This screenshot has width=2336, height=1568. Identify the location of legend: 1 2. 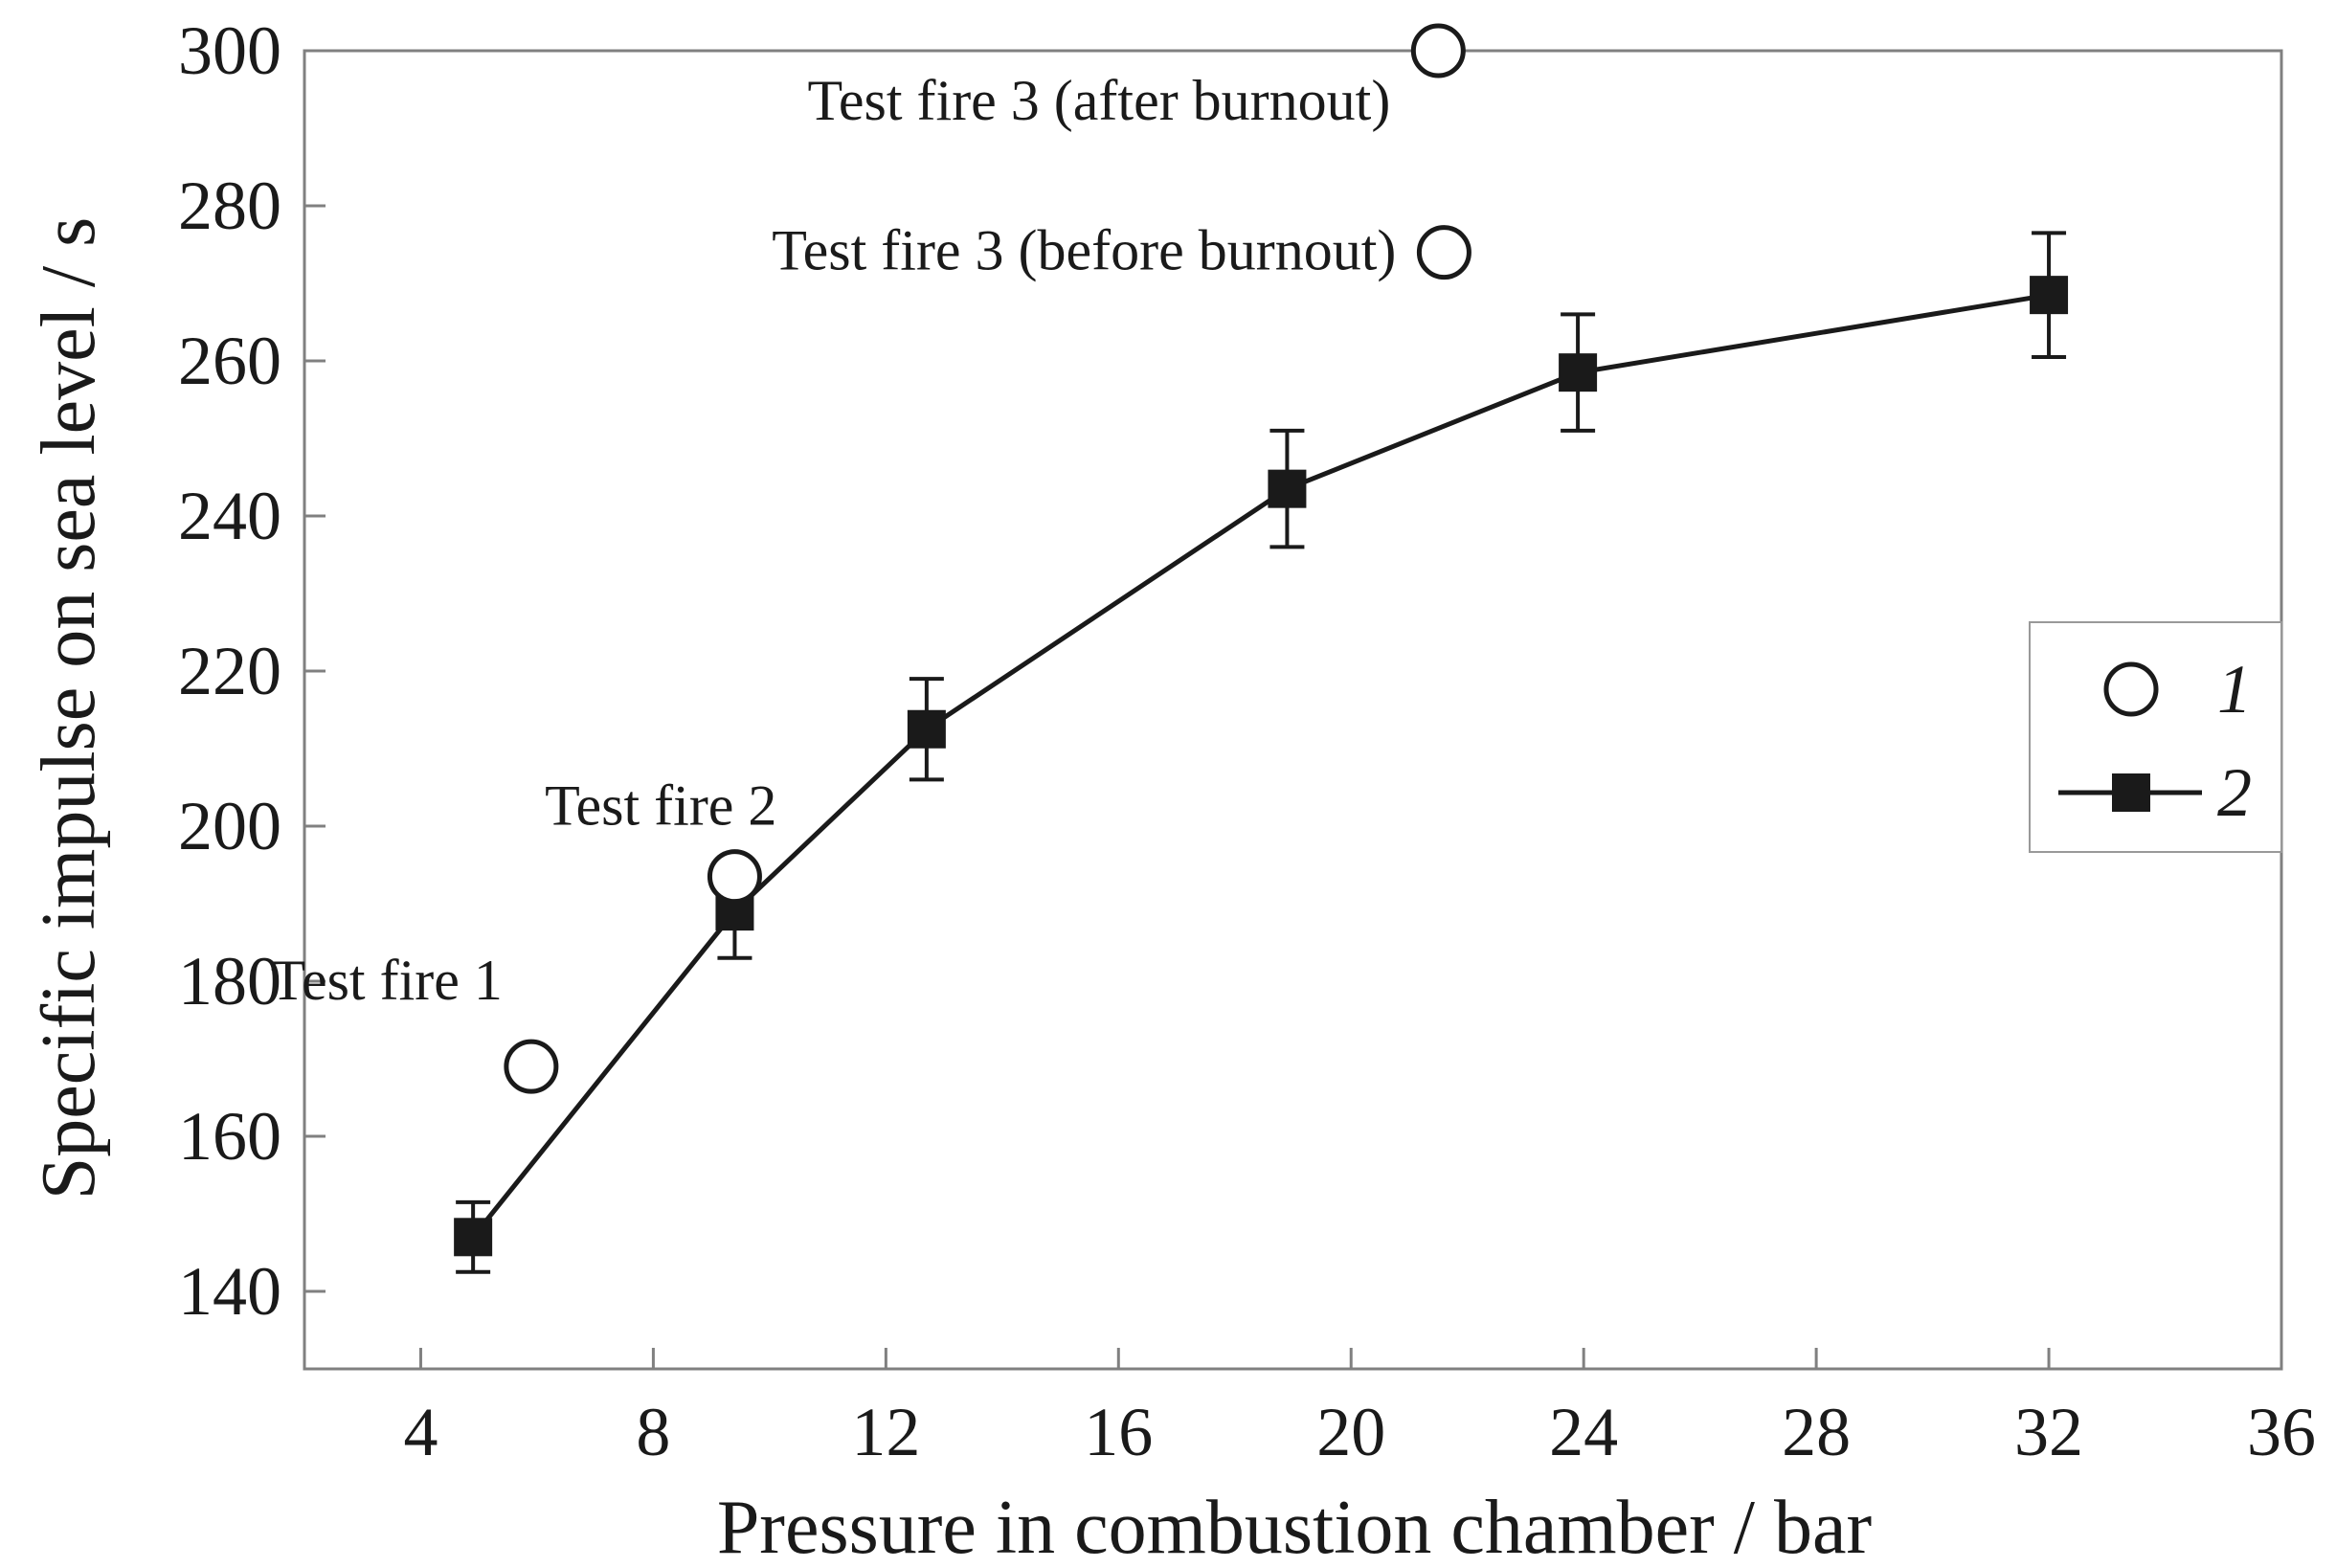
(2155, 737).